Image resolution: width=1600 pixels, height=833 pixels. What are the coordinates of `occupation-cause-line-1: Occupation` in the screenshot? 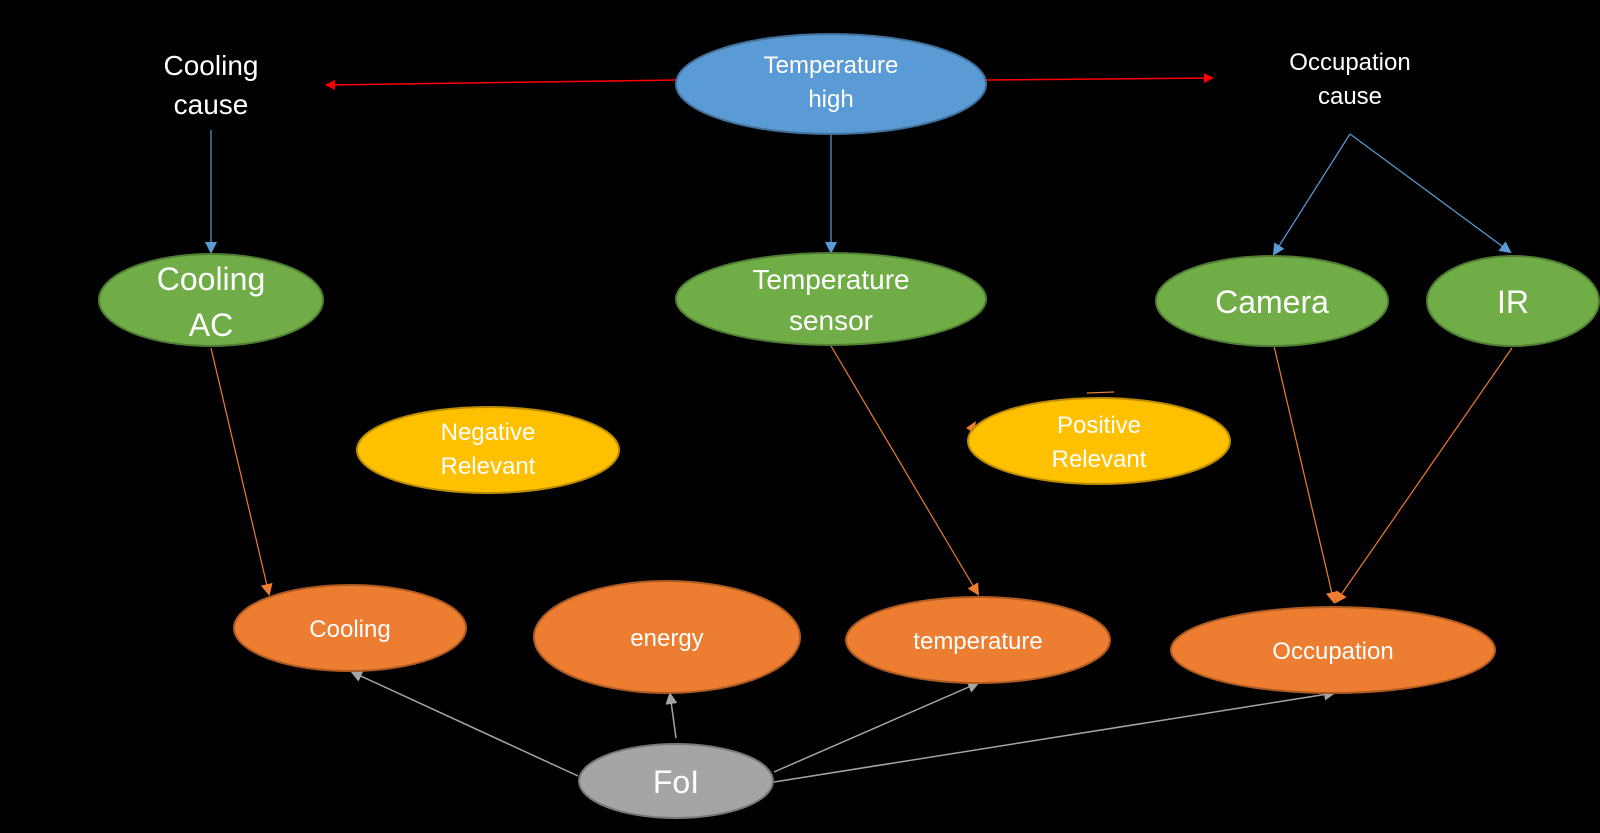 It's located at (1349, 62).